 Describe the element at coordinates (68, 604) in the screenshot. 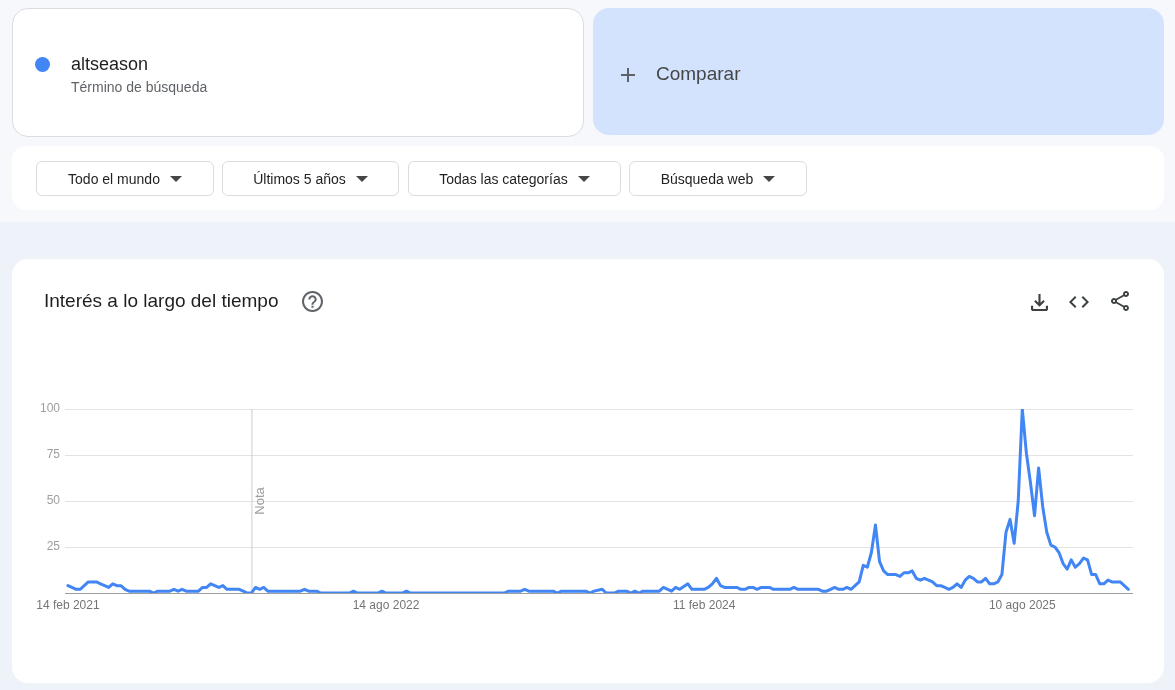

I see `x-tick-label: 14 feb 2021` at that location.